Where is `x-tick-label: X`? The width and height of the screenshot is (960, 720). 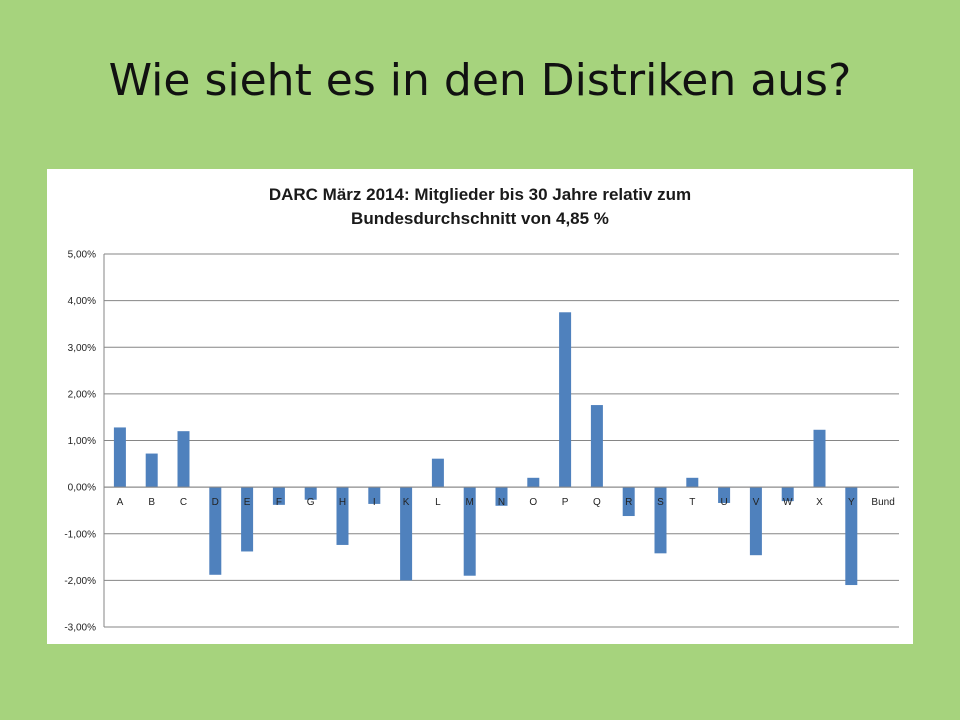 x-tick-label: X is located at coordinates (819, 502).